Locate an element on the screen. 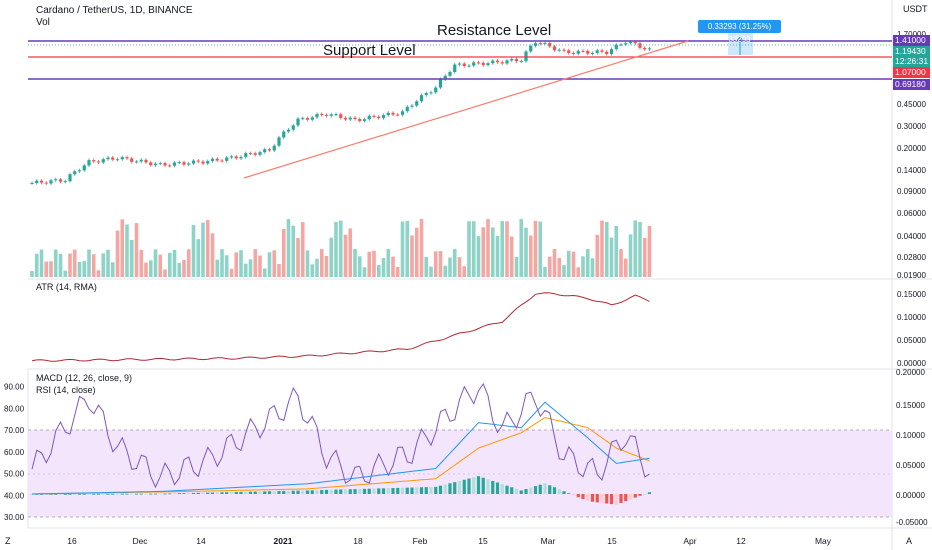  rsi-tick-label: 60.00 is located at coordinates (14, 452).